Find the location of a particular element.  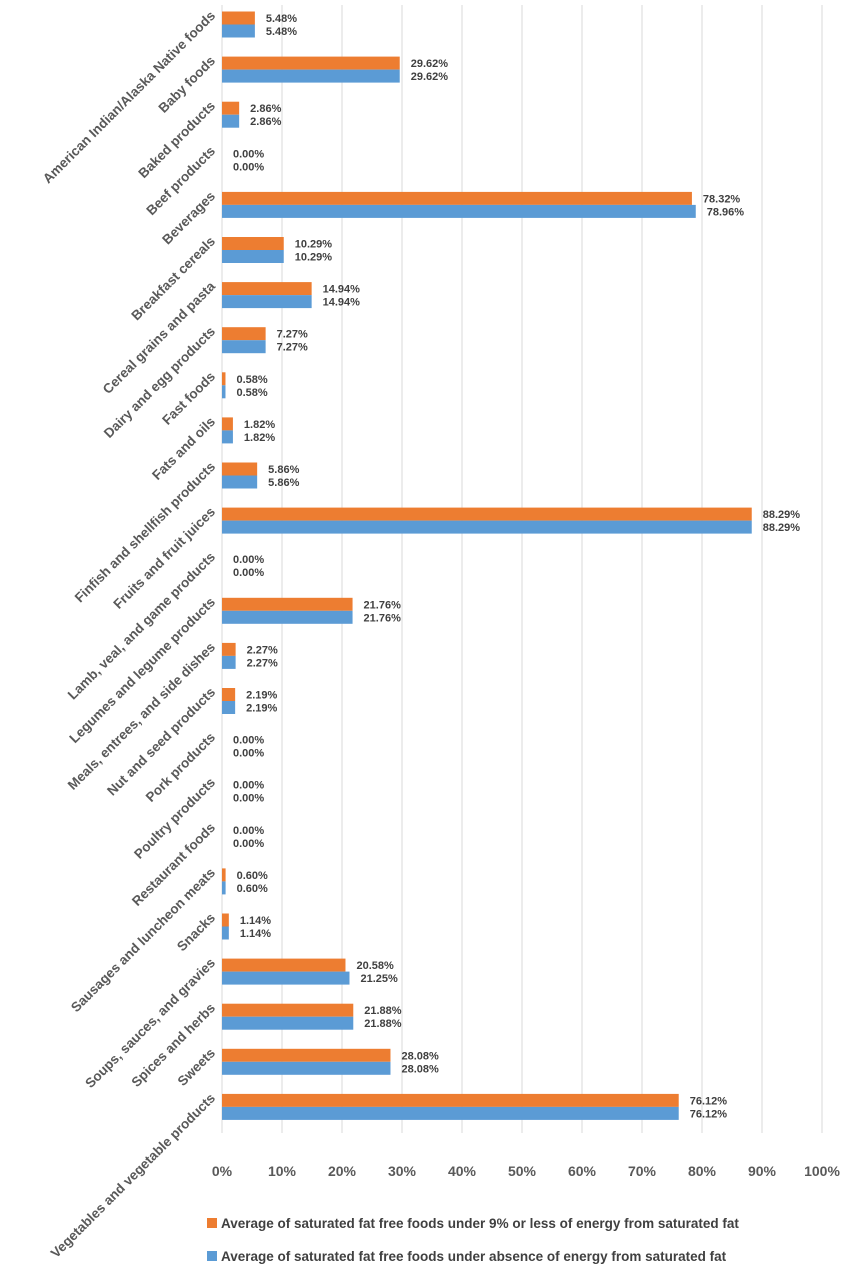

x-axis-tick-labels: 0% 10% 20% 30% 40% 50% 60% 70% 80% 90% 100% is located at coordinates (526, 1171).